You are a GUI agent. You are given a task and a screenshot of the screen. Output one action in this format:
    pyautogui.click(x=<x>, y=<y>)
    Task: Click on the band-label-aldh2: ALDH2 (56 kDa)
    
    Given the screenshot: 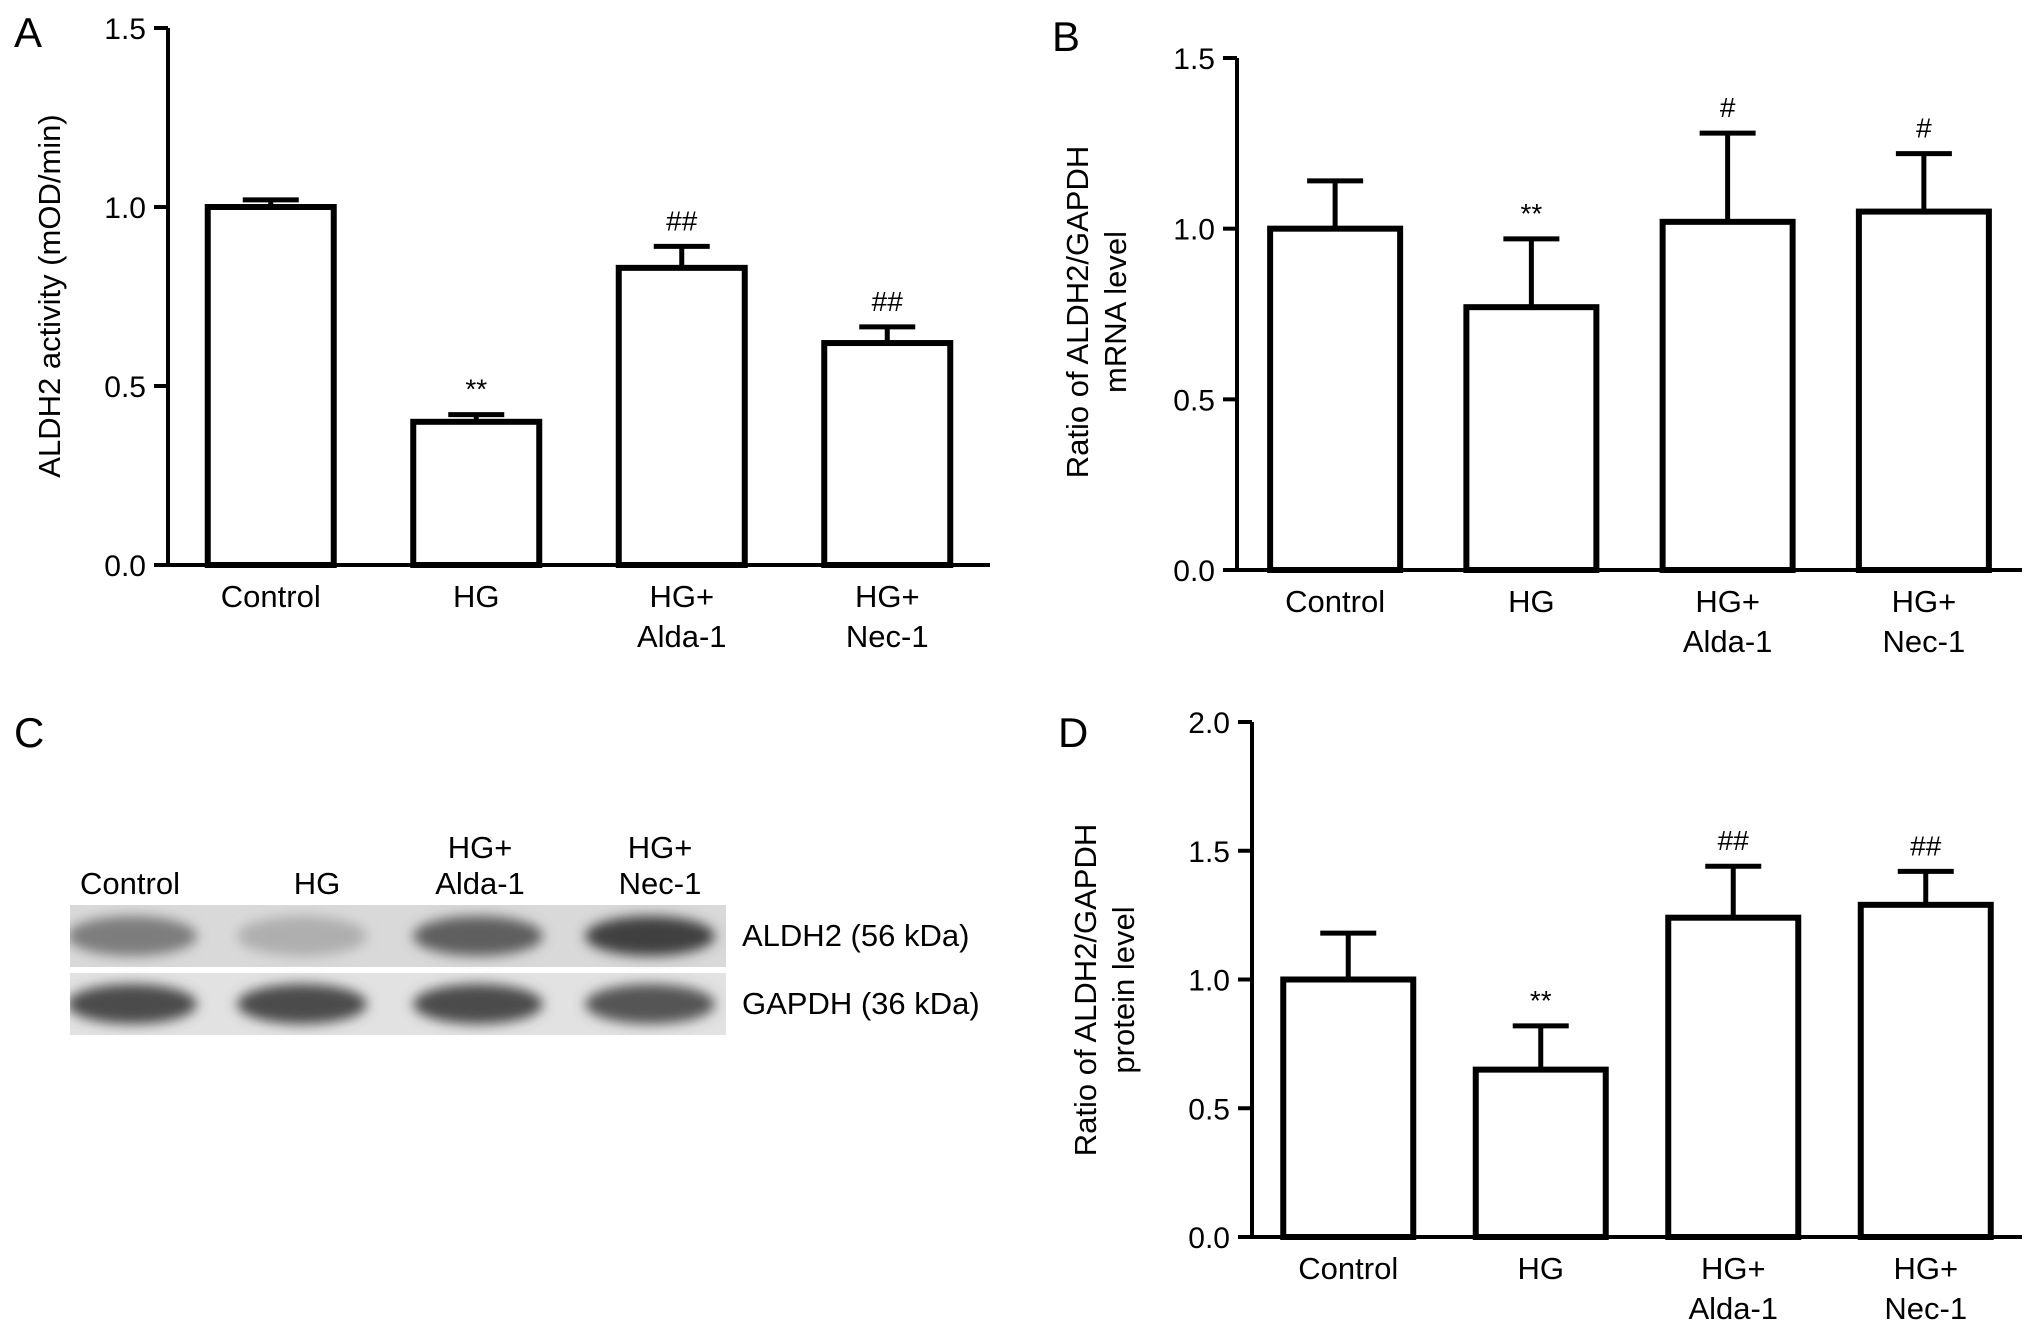 What is the action you would take?
    pyautogui.click(x=856, y=935)
    